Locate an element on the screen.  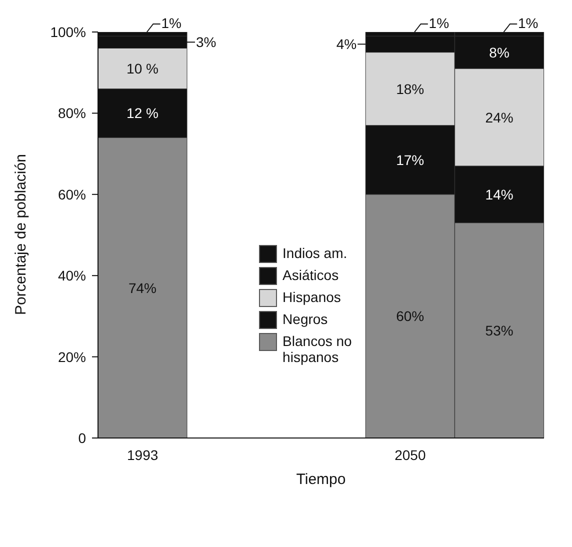
x-tick-label: 2050 is located at coordinates (410, 455).